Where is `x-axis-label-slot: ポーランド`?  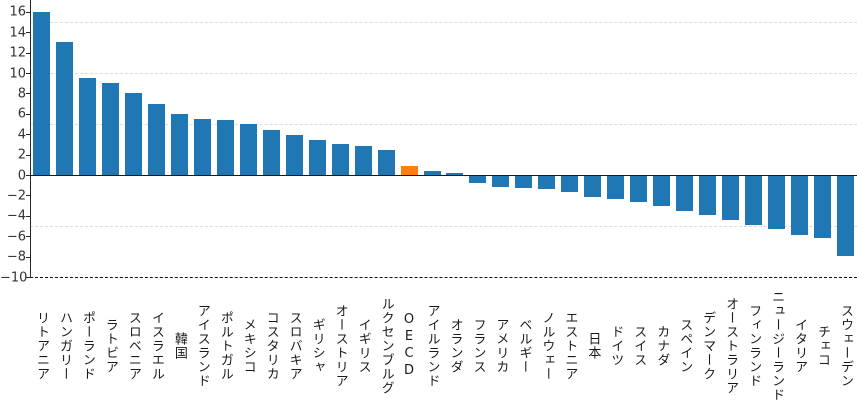 x-axis-label-slot: ポーランド is located at coordinates (87, 346).